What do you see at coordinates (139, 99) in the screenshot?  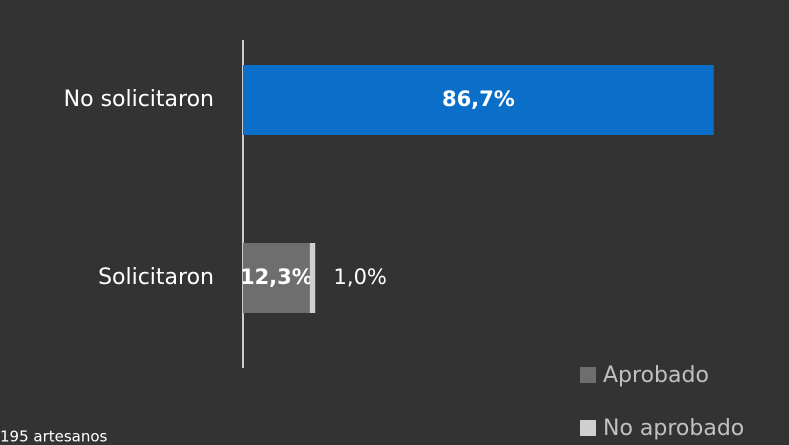 I see `category-label: No solicitaron` at bounding box center [139, 99].